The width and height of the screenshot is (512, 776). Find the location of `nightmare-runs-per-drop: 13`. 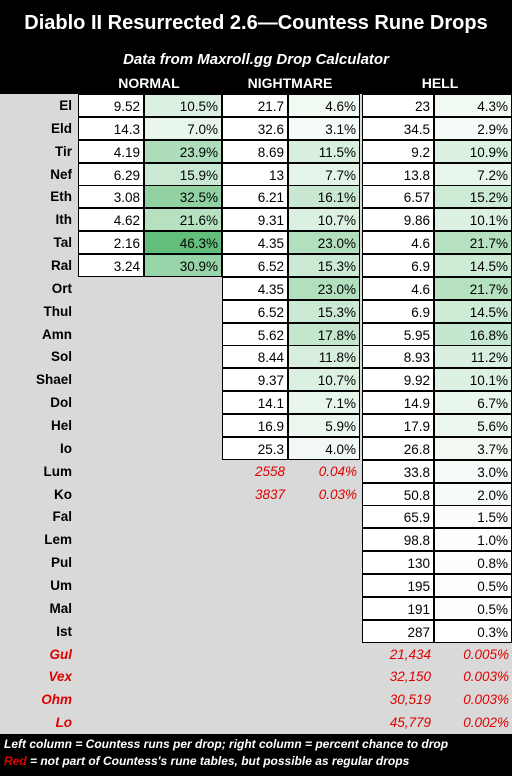

nightmare-runs-per-drop: 13 is located at coordinates (255, 174).